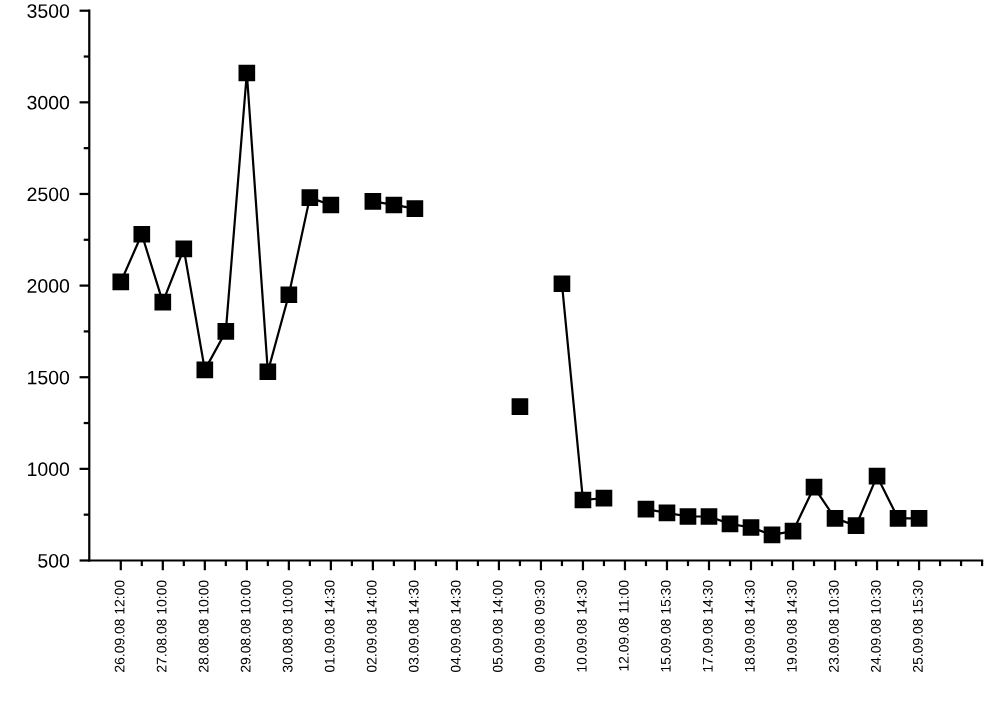  What do you see at coordinates (48, 102) in the screenshot?
I see `y-tick-label: 3000` at bounding box center [48, 102].